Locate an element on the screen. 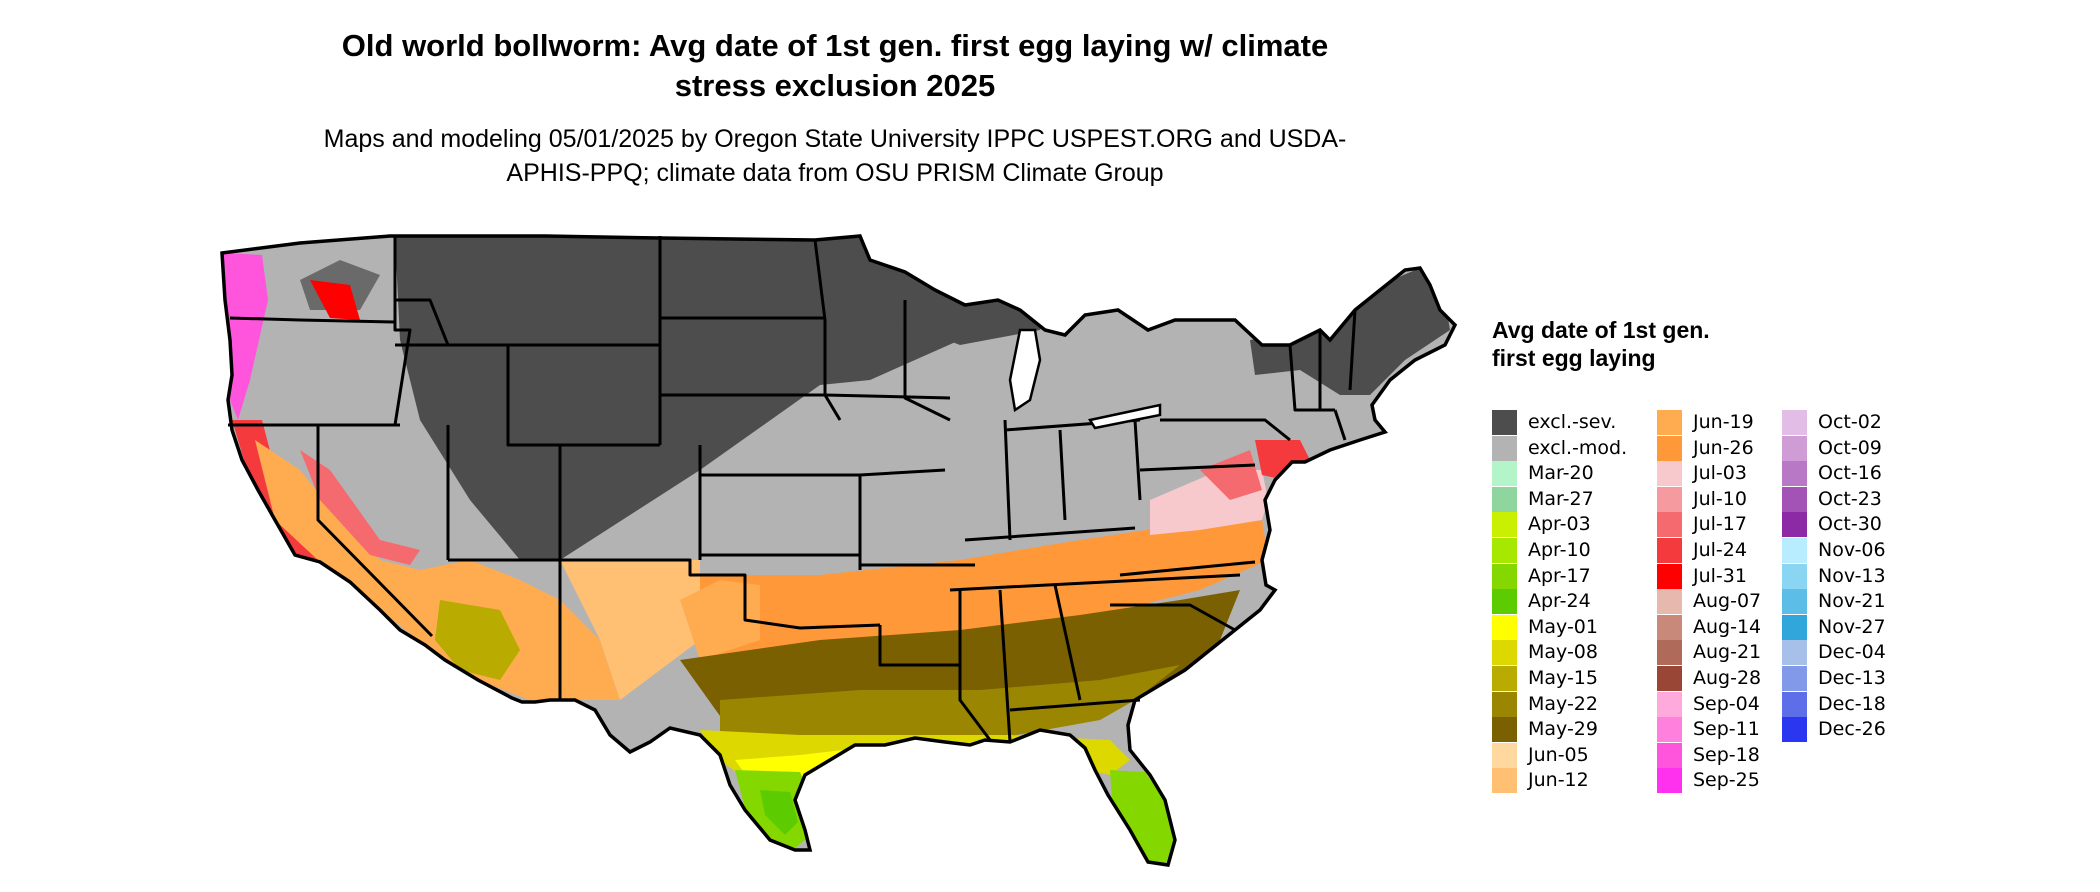 This screenshot has width=2100, height=892. legend-label: Apr-24 is located at coordinates (1559, 601).